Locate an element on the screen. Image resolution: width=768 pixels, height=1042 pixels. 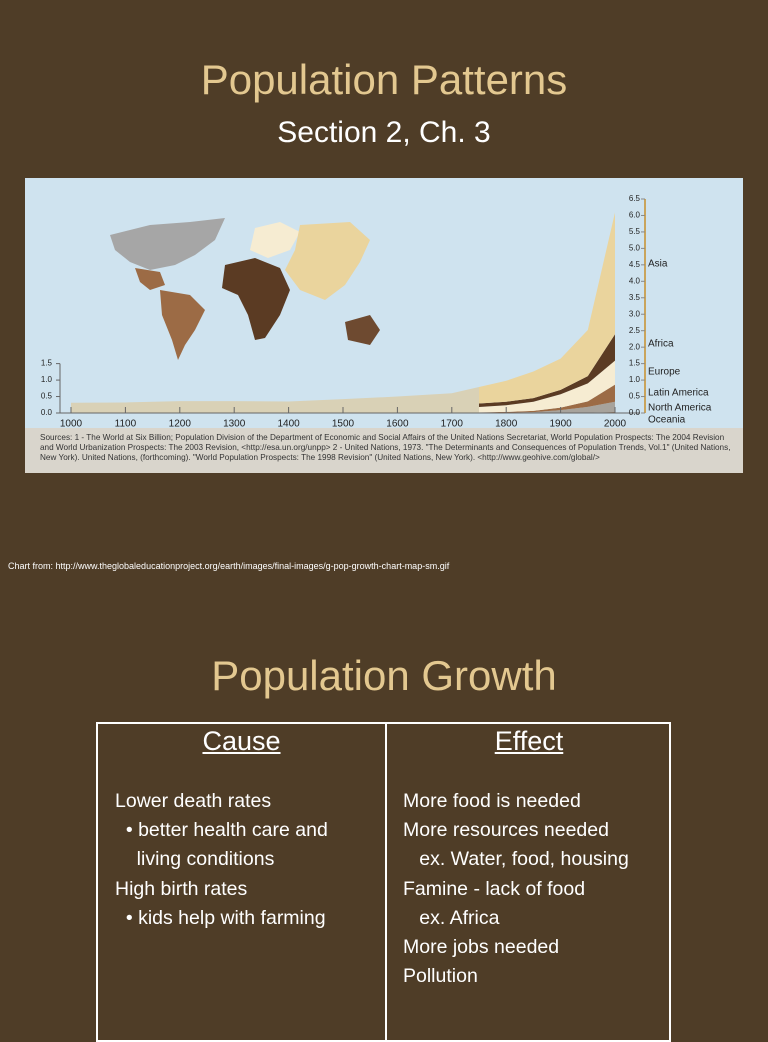
y-tick-label: 1.0 is located at coordinates (635, 379).